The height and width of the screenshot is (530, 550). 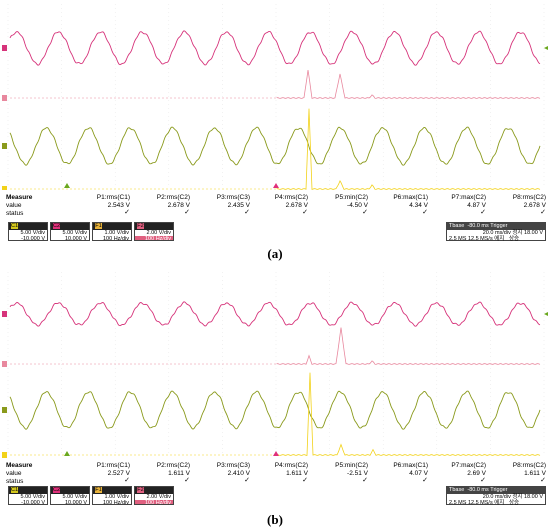 I want to click on timebase-offset: -80.0 ms, so click(x=478, y=226).